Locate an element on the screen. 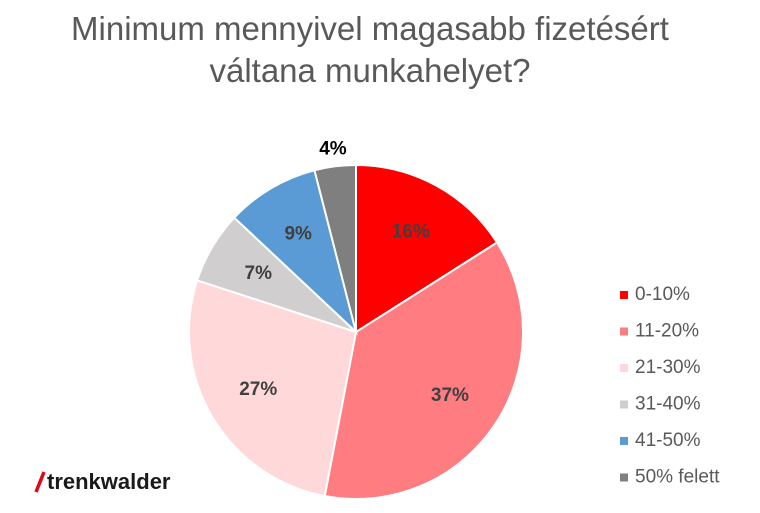 The width and height of the screenshot is (760, 513). legend-label: 21-30% is located at coordinates (668, 367).